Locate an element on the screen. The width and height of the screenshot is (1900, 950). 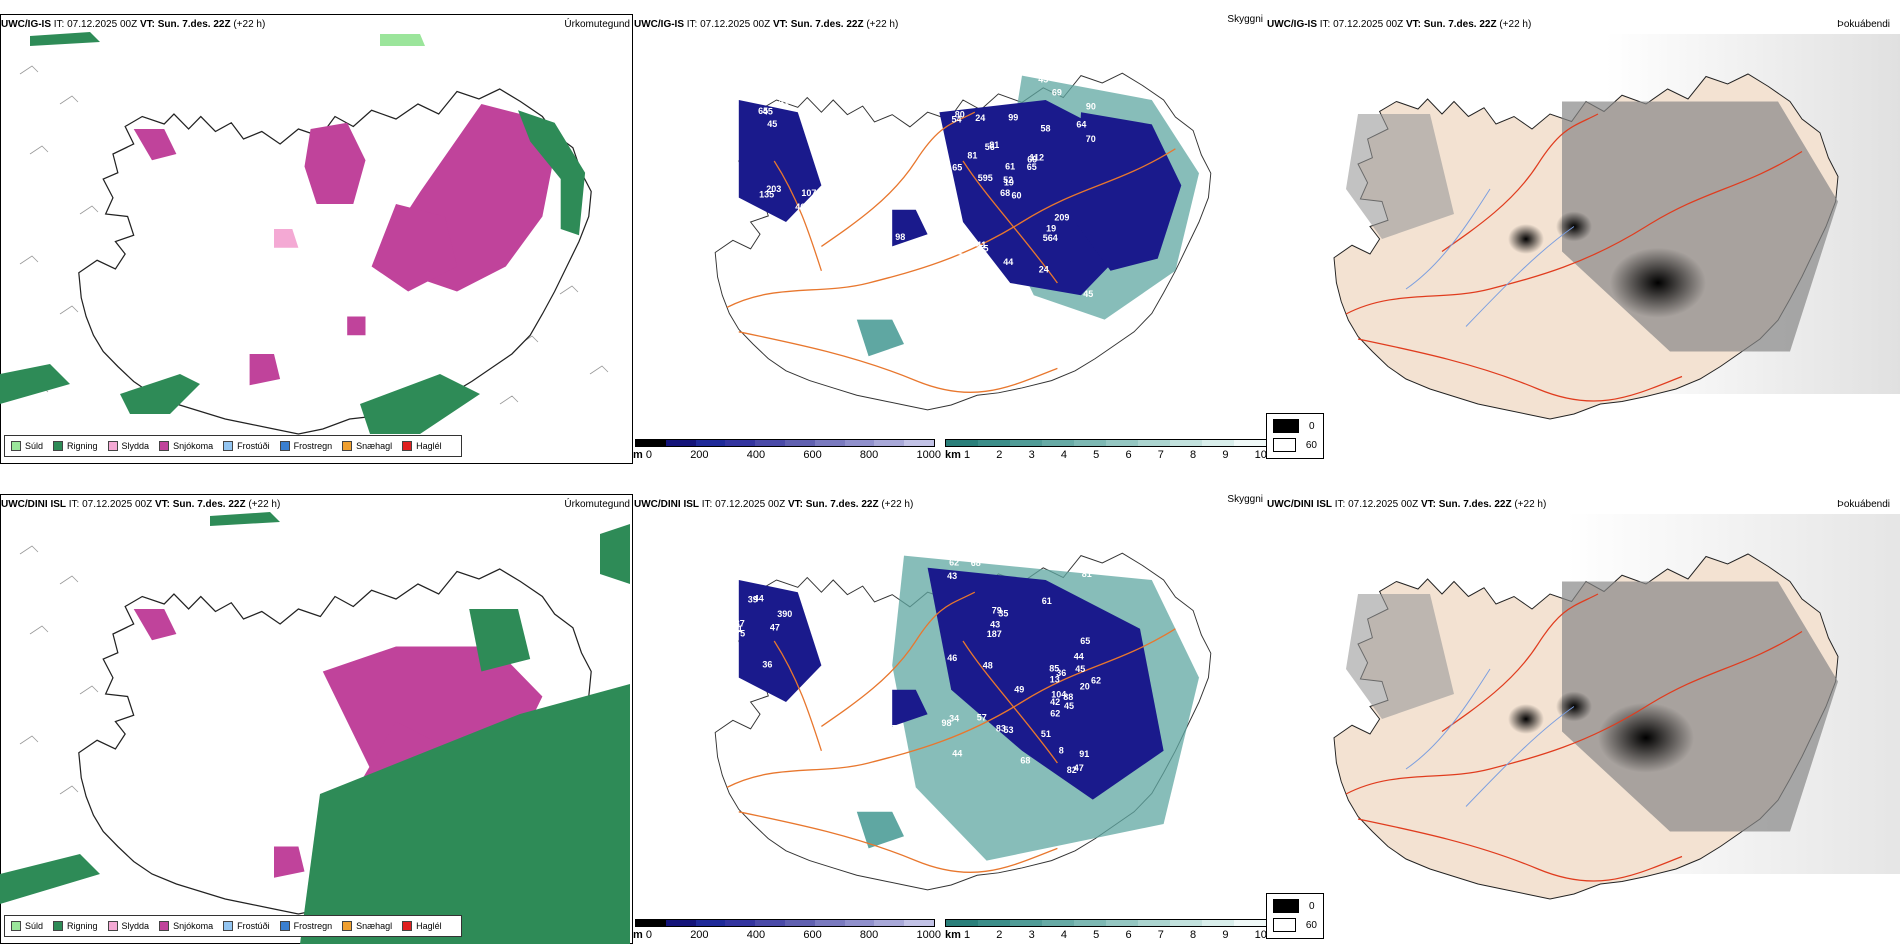
vis-value-label: 88 is located at coordinates (1068, 697).